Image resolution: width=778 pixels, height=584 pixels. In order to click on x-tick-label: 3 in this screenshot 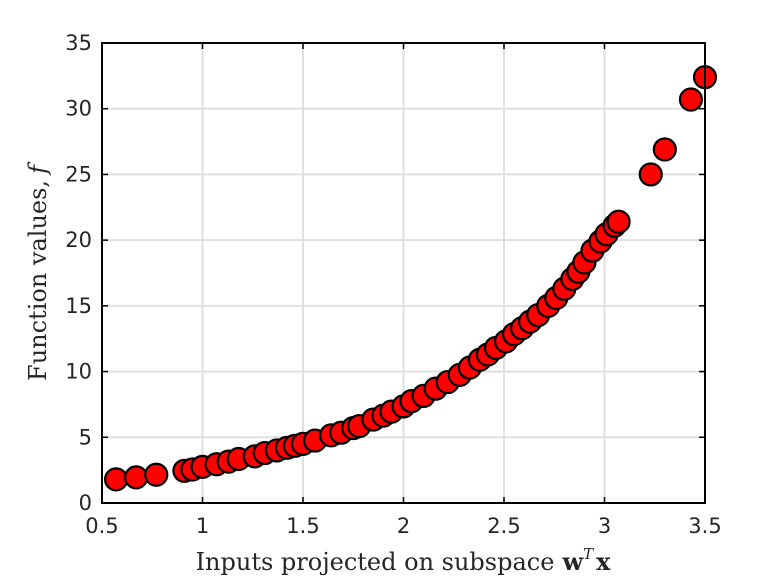, I will do `click(604, 526)`.